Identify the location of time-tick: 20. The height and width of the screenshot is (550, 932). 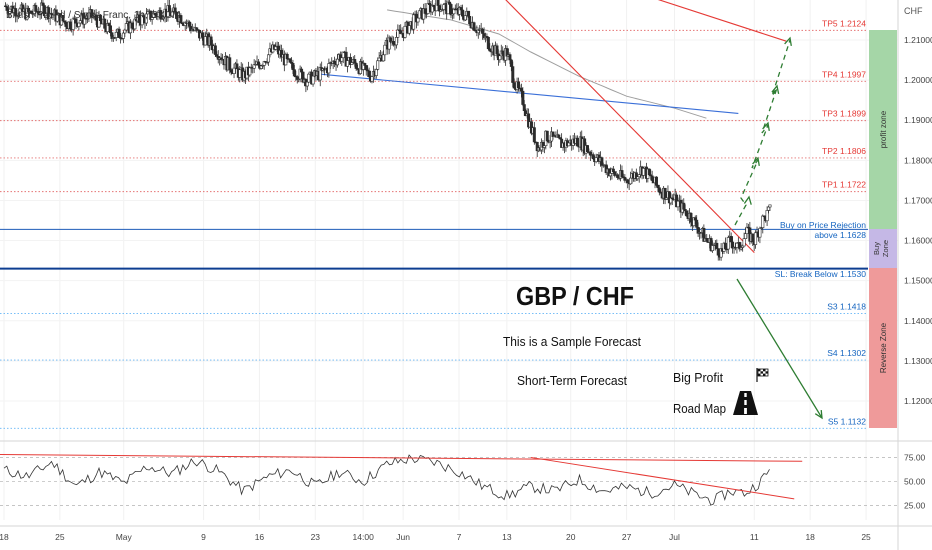
(571, 537).